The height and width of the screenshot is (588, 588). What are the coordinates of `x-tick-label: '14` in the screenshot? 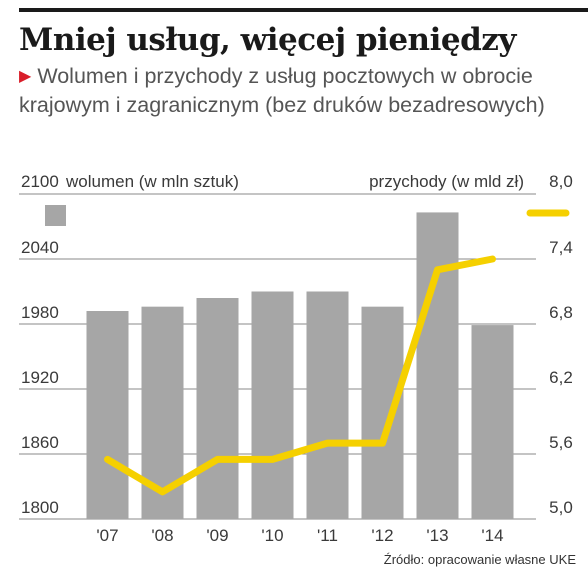 It's located at (492, 535).